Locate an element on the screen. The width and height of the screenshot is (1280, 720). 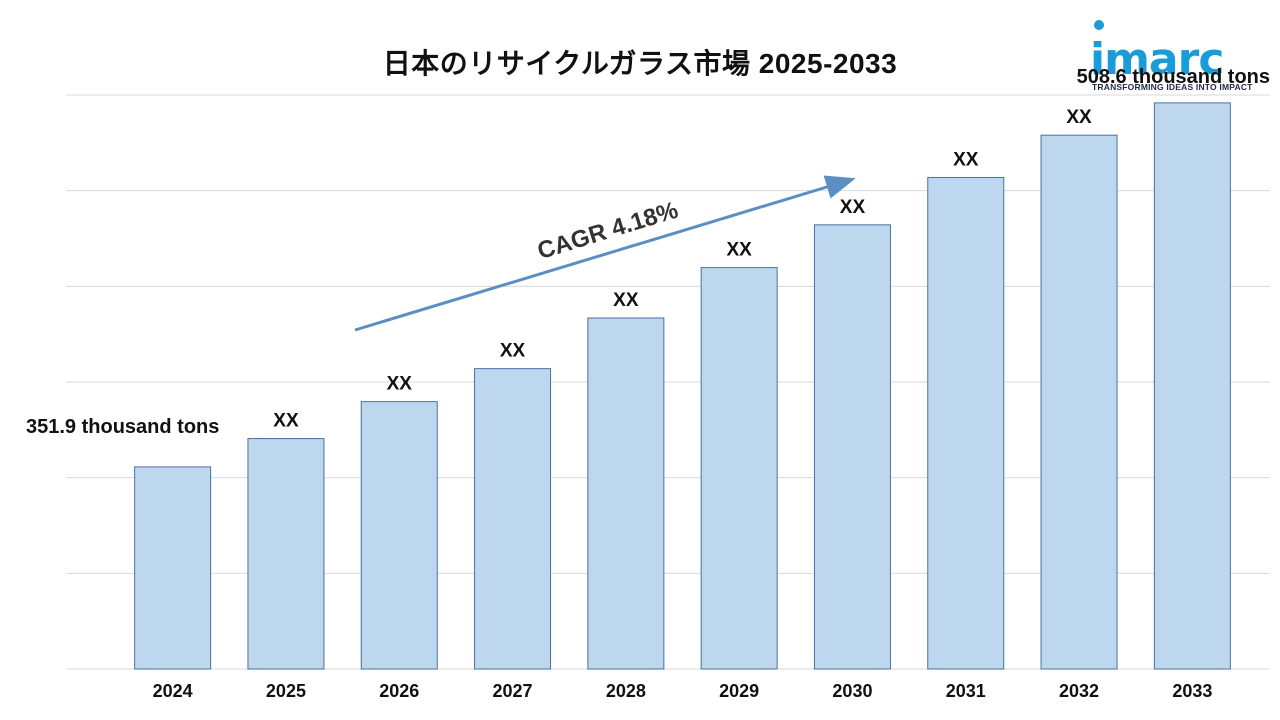
bar-2029 is located at coordinates (739, 468).